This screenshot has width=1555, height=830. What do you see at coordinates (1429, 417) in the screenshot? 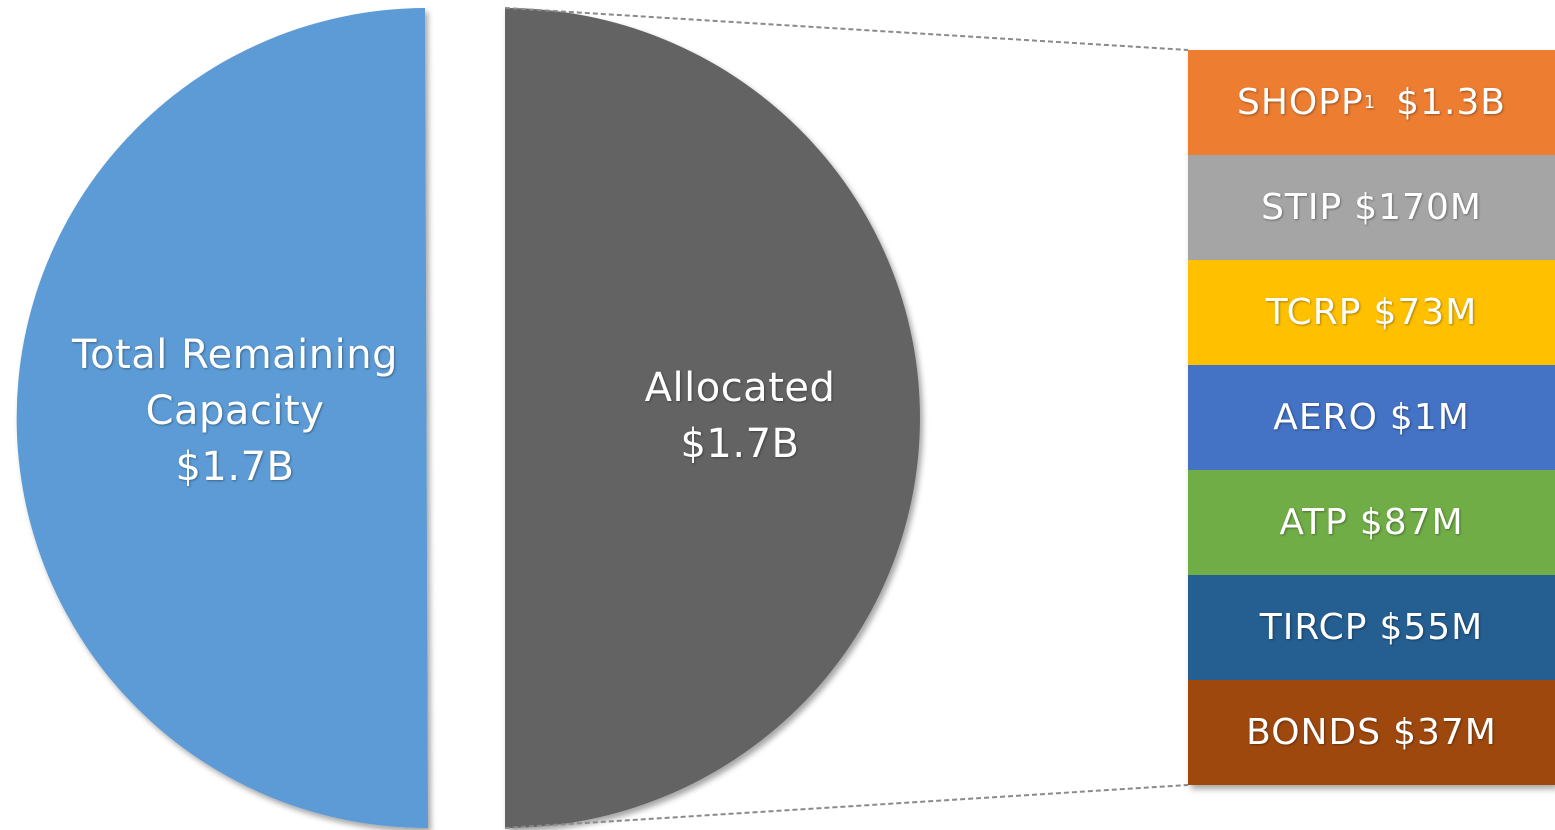
I see `breakdown-amount: $1M` at bounding box center [1429, 417].